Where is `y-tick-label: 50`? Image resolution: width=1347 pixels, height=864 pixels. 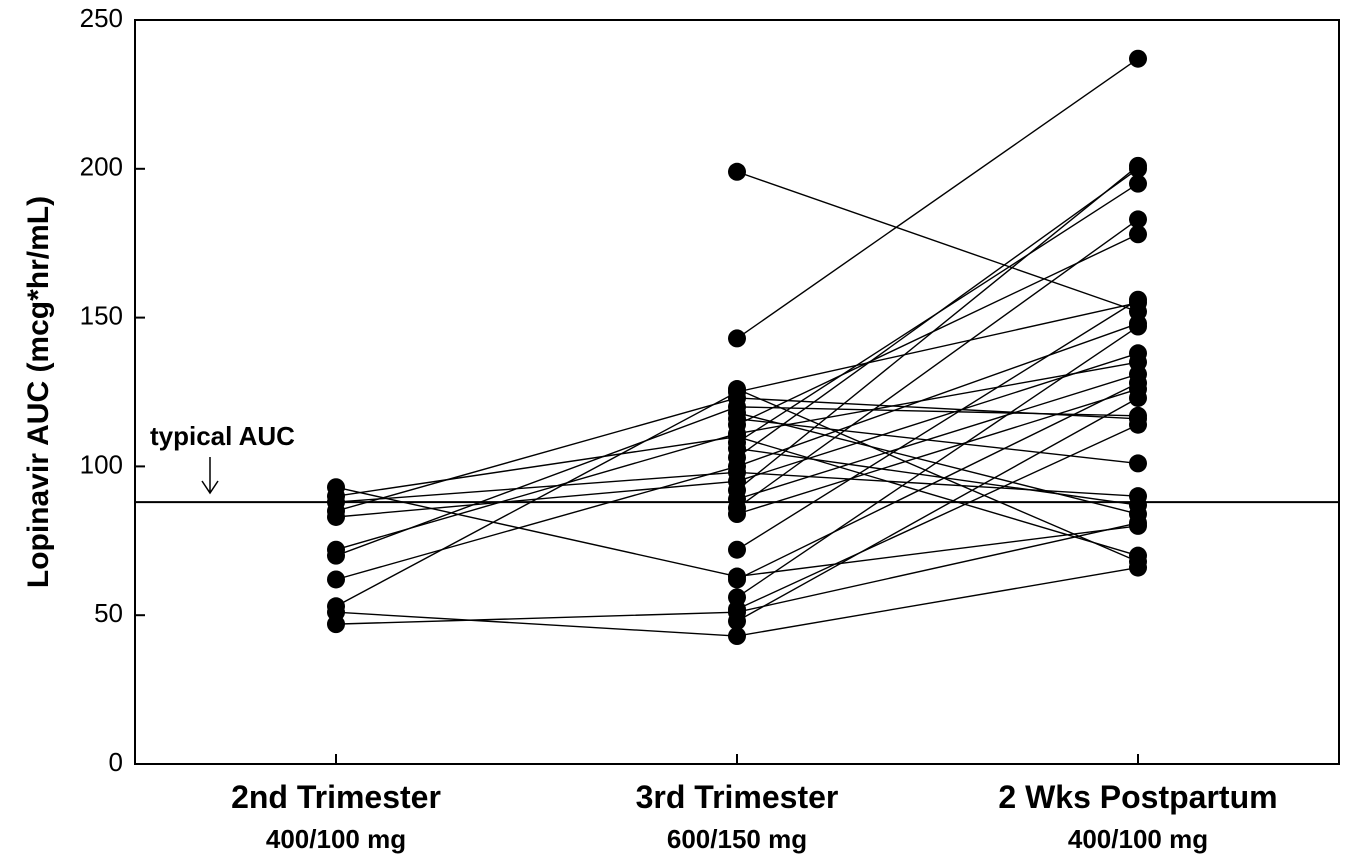 y-tick-label: 50 is located at coordinates (108, 613).